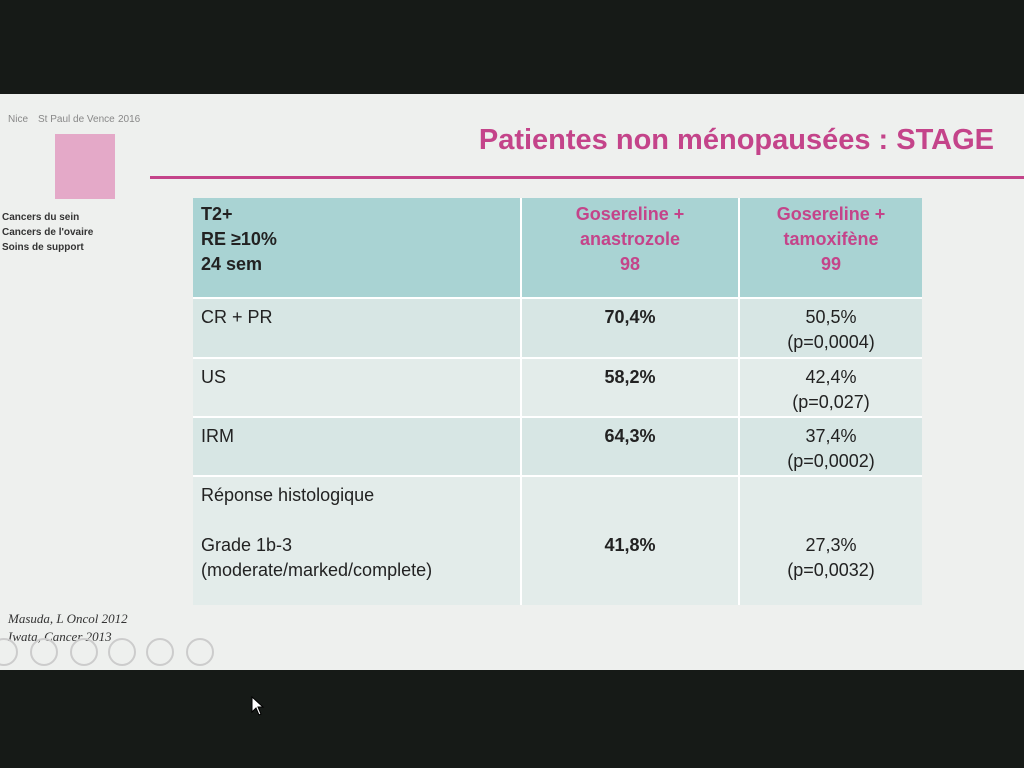  What do you see at coordinates (831, 461) in the screenshot?
I see `cell-text: (p=0,0002)` at bounding box center [831, 461].